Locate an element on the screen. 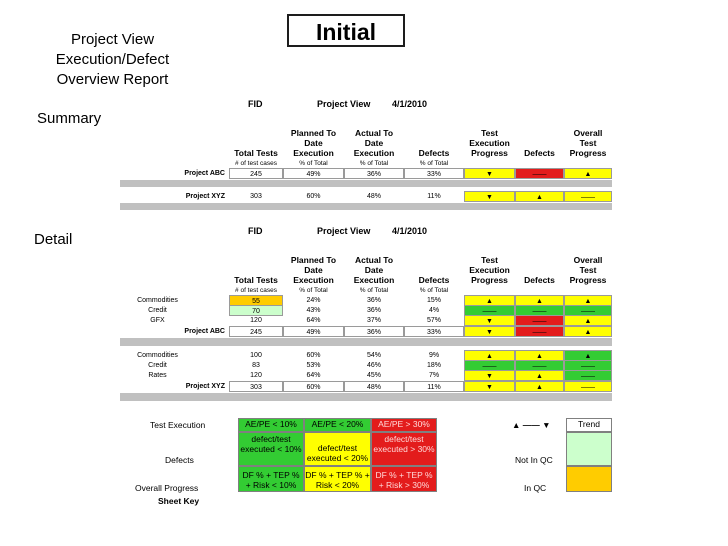 Image resolution: width=728 pixels, height=546 pixels. detail-col-header-5-line-0: Defects is located at coordinates (539, 280).